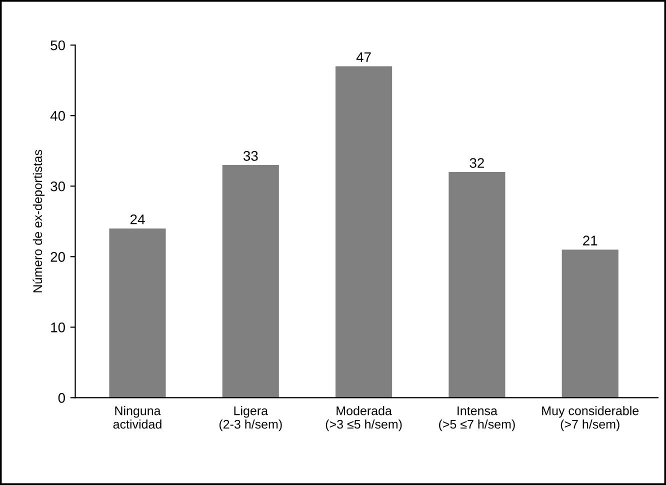  What do you see at coordinates (250, 419) in the screenshot?
I see `x-tick-label: Ligera (2-3 h/sem)` at bounding box center [250, 419].